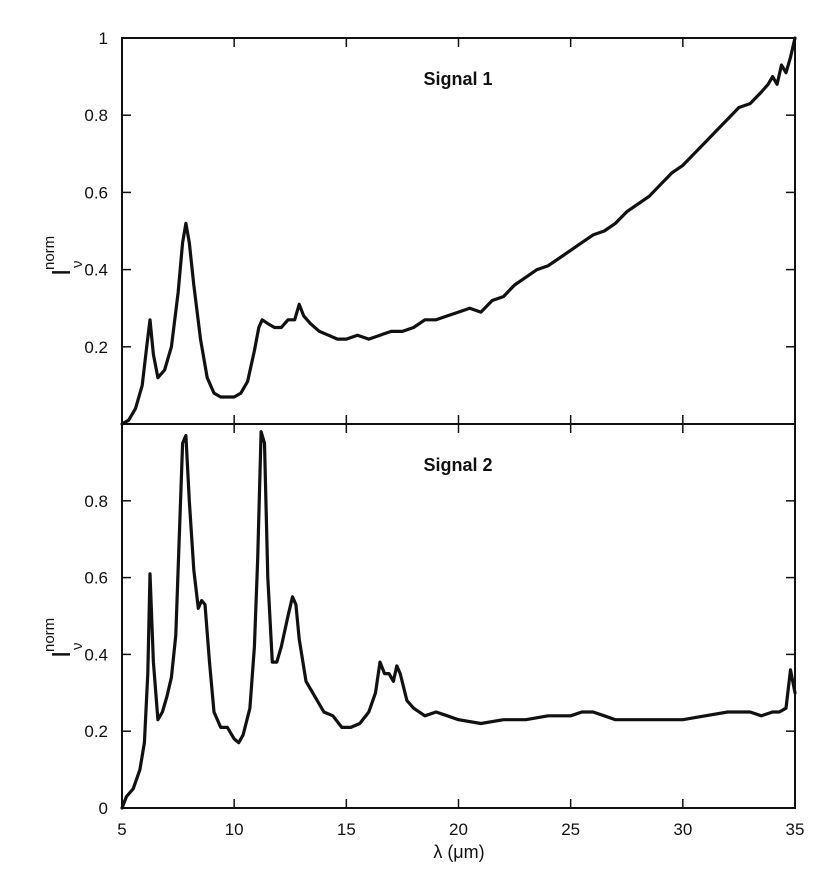  What do you see at coordinates (570, 829) in the screenshot?
I see `x-tick-label: 25` at bounding box center [570, 829].